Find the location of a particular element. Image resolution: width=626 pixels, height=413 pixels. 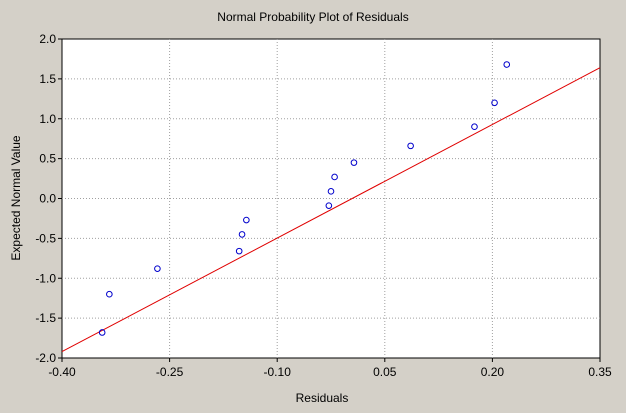

chart-title: Normal Probability Plot of Residuals is located at coordinates (312, 17).